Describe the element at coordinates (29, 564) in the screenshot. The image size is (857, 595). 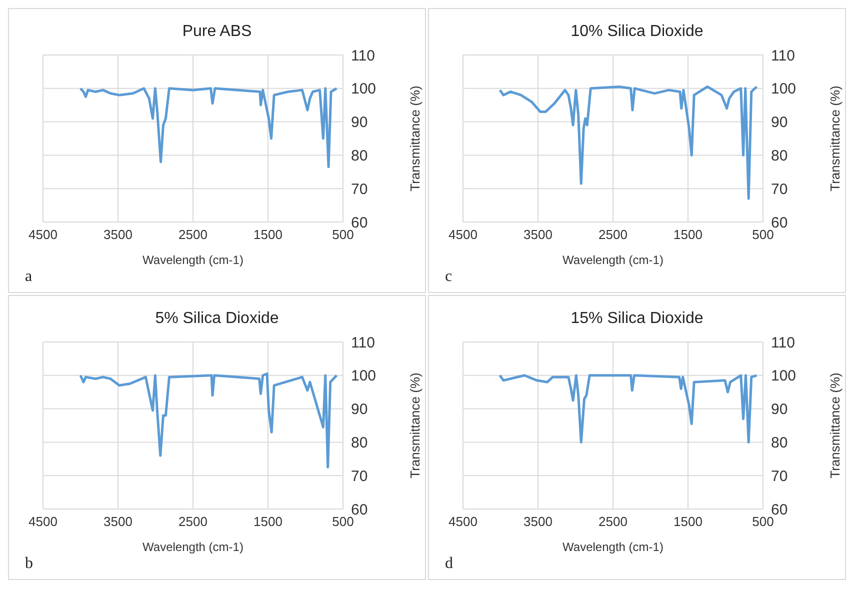
I see `text: b` at that location.